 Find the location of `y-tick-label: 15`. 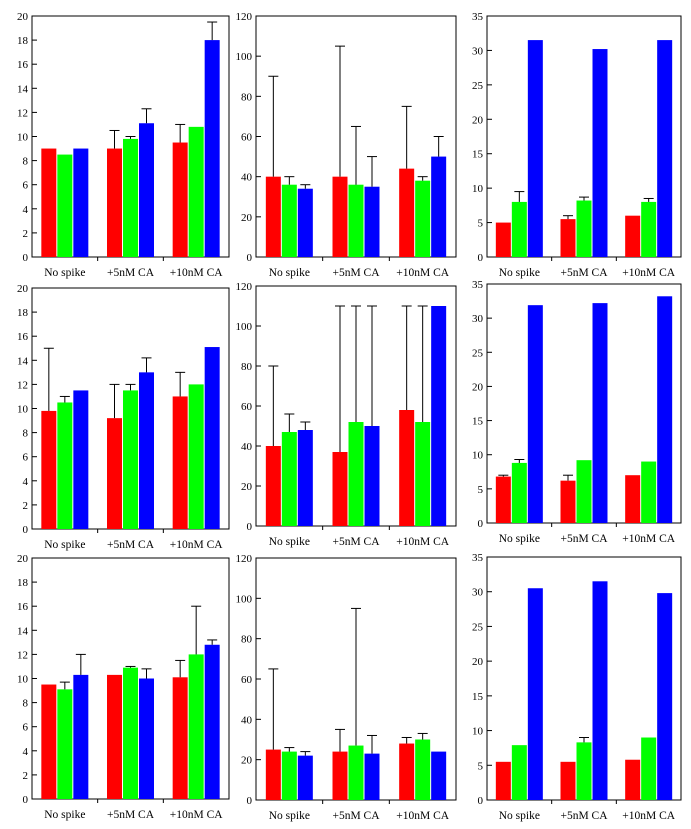

y-tick-label: 15 is located at coordinates (478, 697).